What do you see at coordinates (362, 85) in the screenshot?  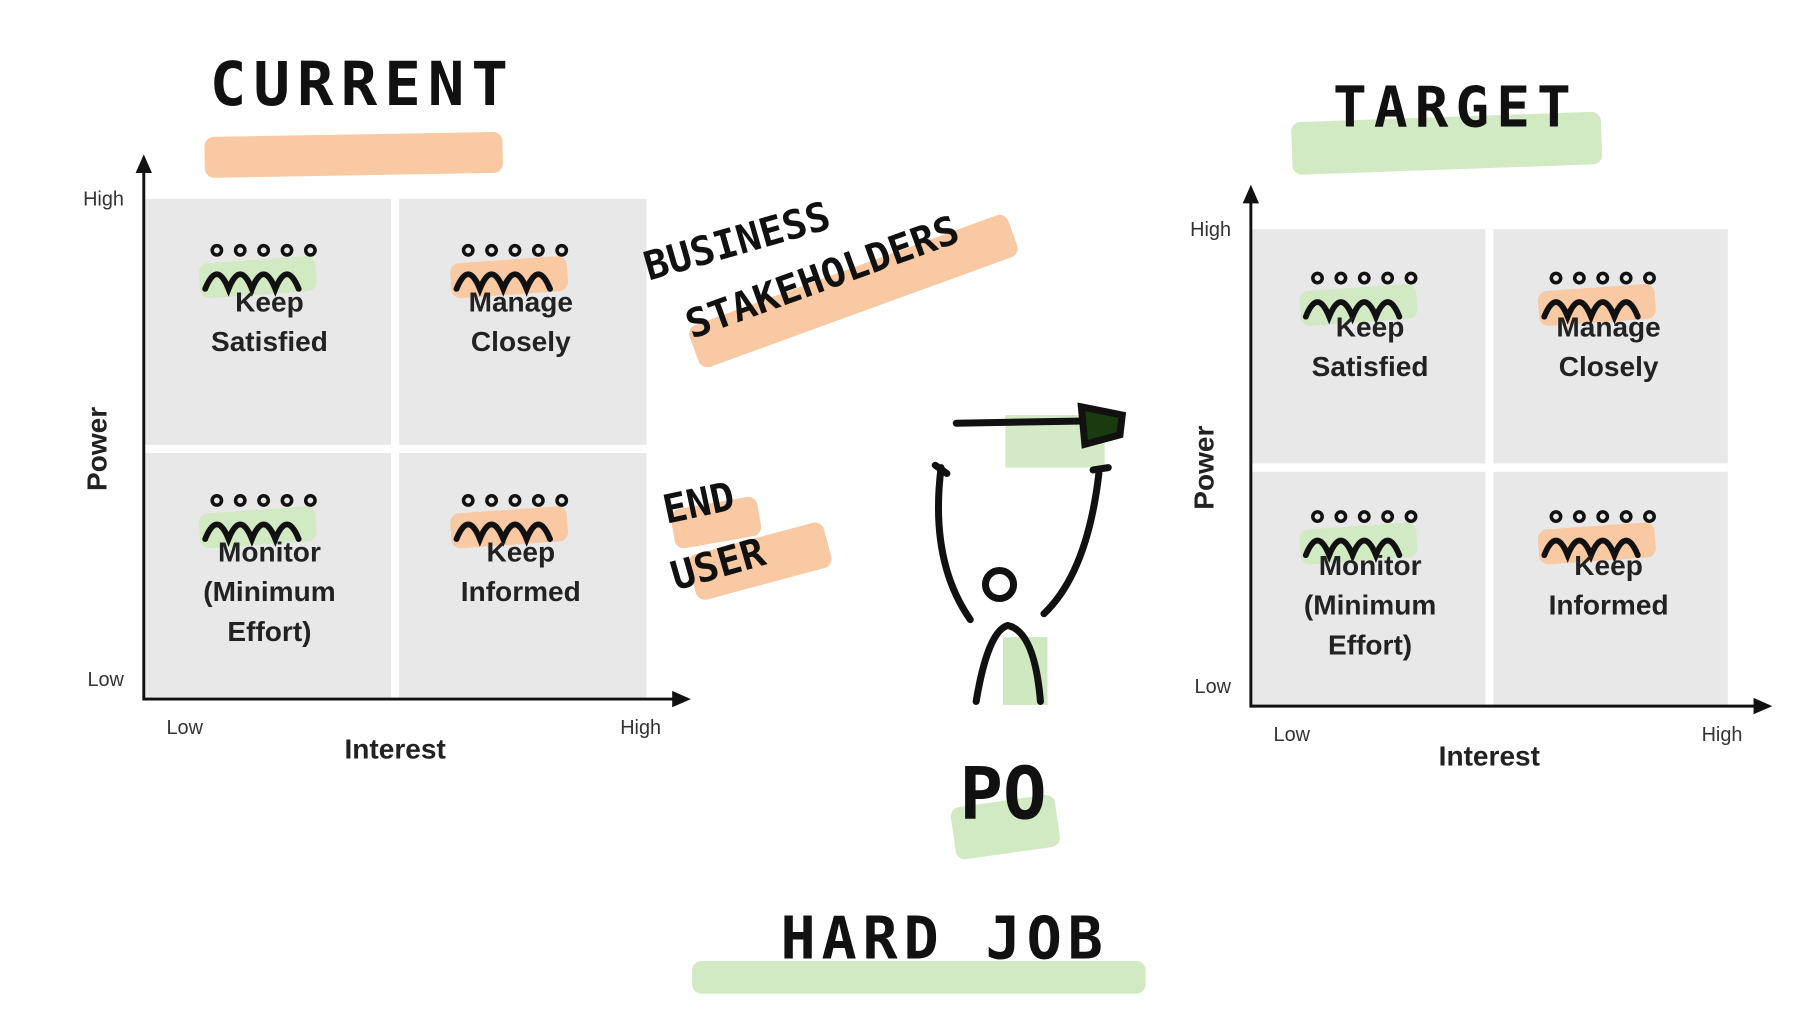 I see `matrix-title: CURRENT` at bounding box center [362, 85].